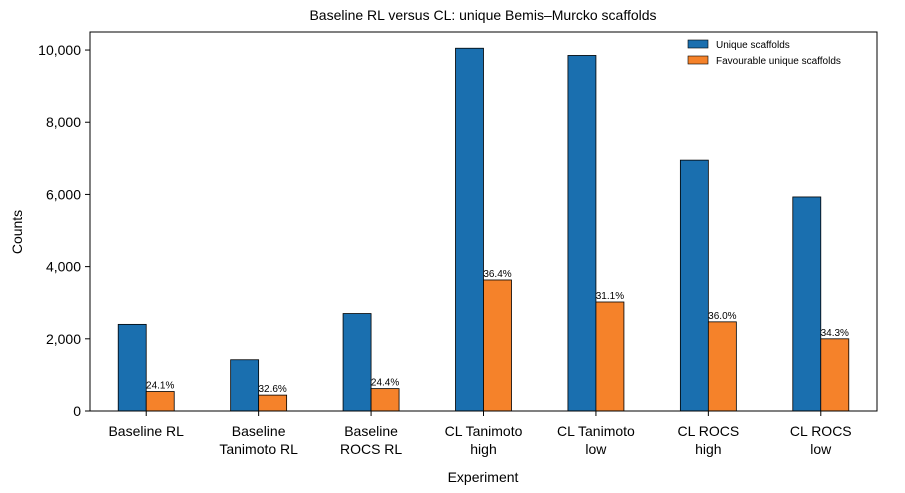 This screenshot has height=493, width=905. I want to click on data-label-3: 36.4%, so click(497, 274).